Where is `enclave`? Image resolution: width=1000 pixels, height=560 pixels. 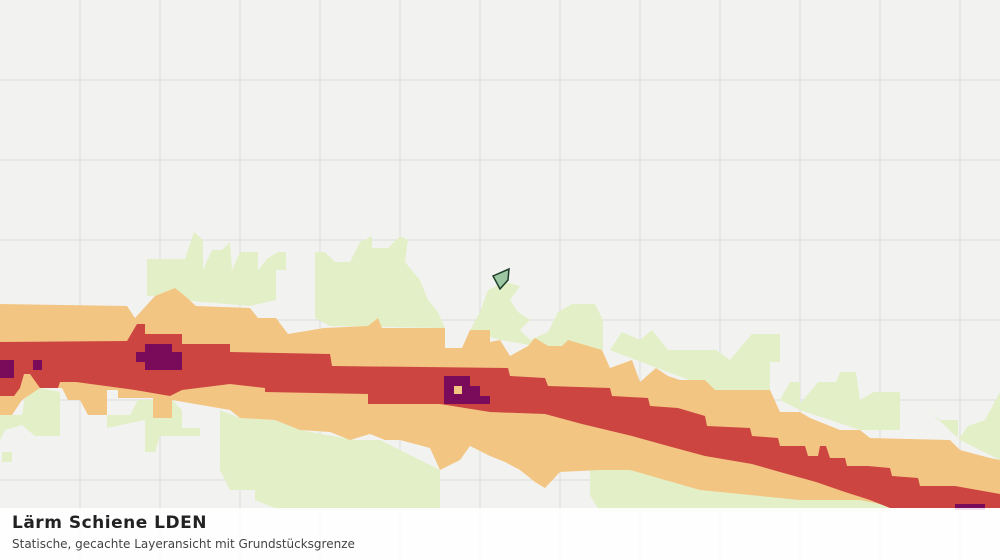
enclave is located at coordinates (458, 390).